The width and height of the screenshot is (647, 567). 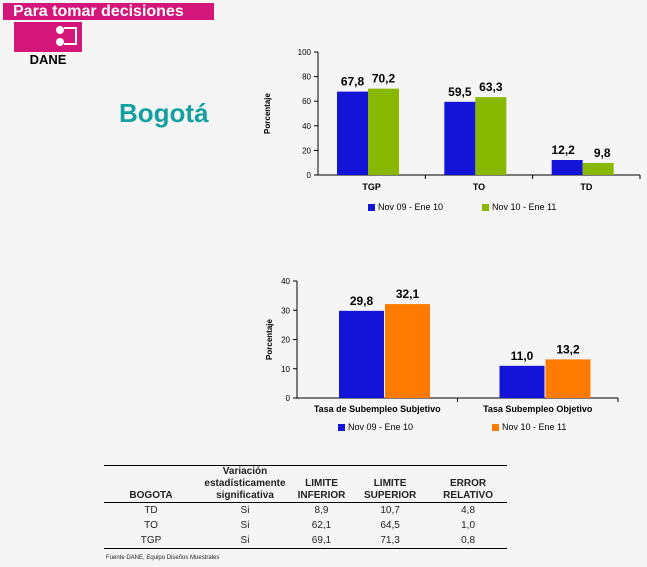 What do you see at coordinates (384, 79) in the screenshot?
I see `data-label: 70,2` at bounding box center [384, 79].